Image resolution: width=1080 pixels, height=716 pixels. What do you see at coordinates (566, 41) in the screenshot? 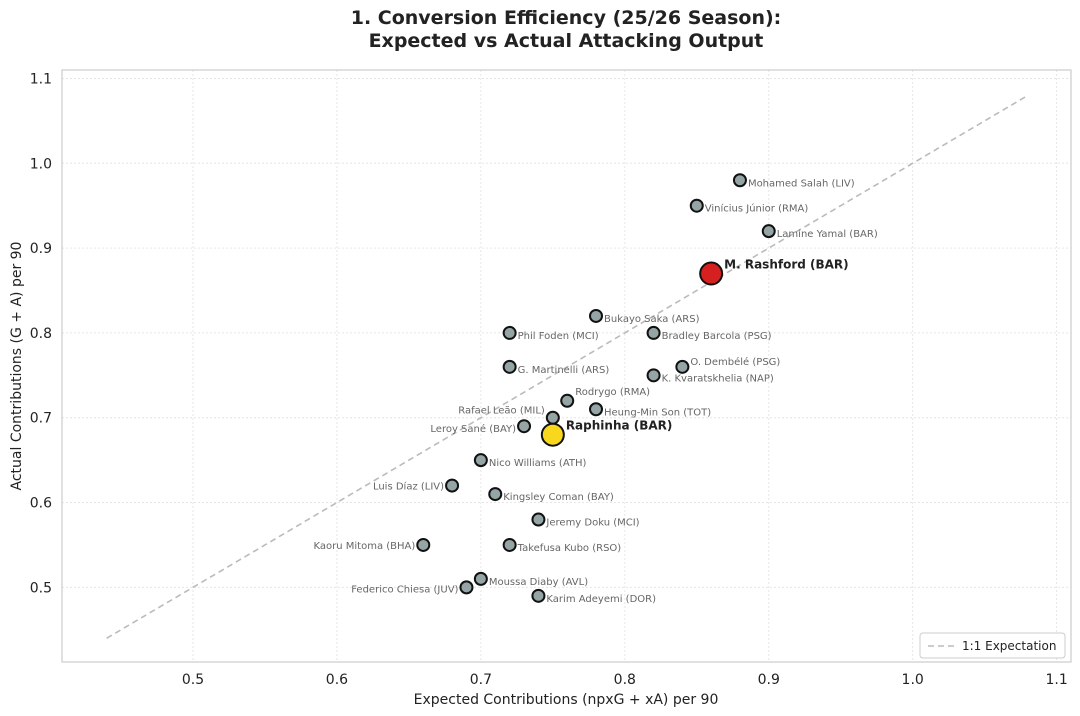
I see `chart-subtitle: Expected vs Actual Attacking Output` at bounding box center [566, 41].